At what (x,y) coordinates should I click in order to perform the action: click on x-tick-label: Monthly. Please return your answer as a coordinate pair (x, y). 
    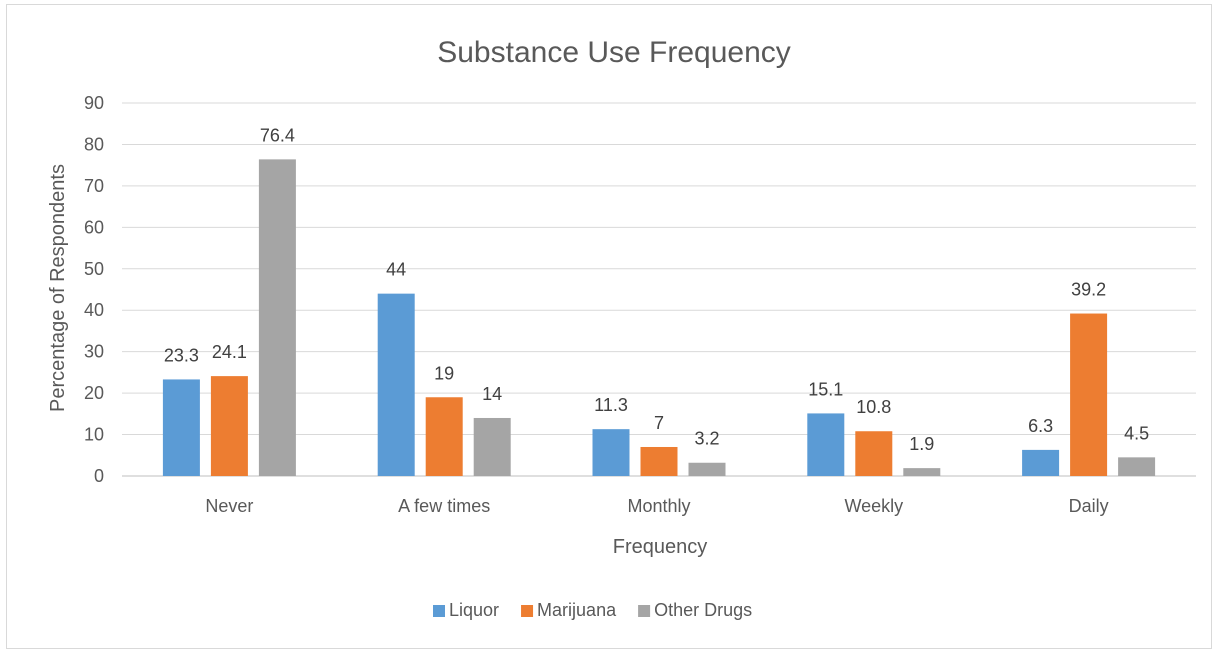
    Looking at the image, I should click on (658, 506).